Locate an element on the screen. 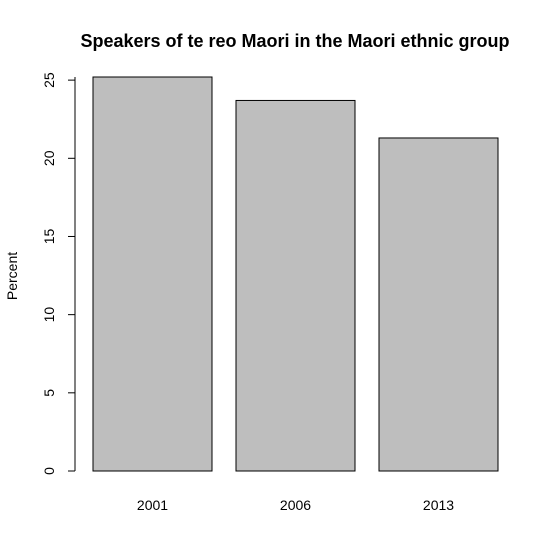 This screenshot has width=553, height=552. y-axis-ticks: 0 5 10 15 20 25 is located at coordinates (58, 273).